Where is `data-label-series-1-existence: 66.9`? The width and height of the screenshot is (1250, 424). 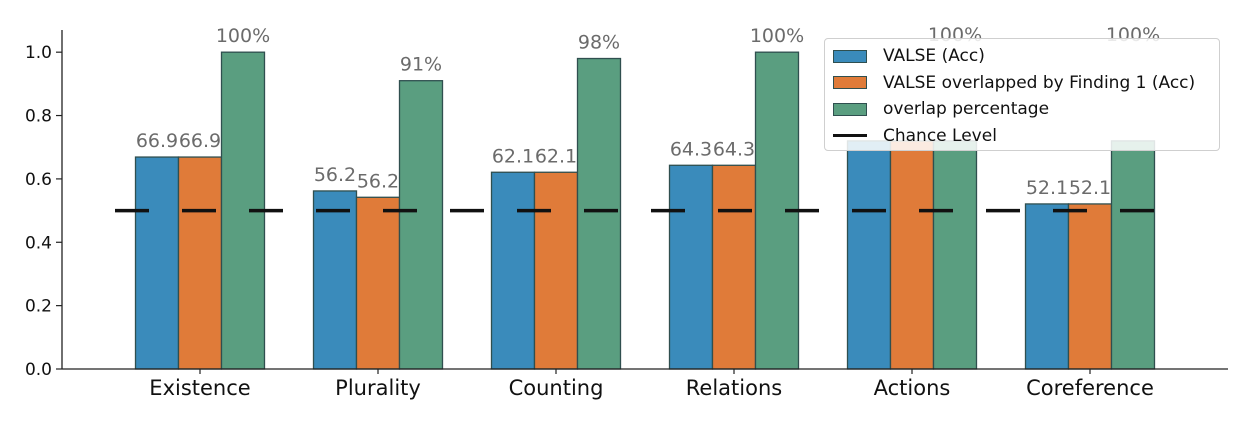 data-label-series-1-existence: 66.9 is located at coordinates (200, 141).